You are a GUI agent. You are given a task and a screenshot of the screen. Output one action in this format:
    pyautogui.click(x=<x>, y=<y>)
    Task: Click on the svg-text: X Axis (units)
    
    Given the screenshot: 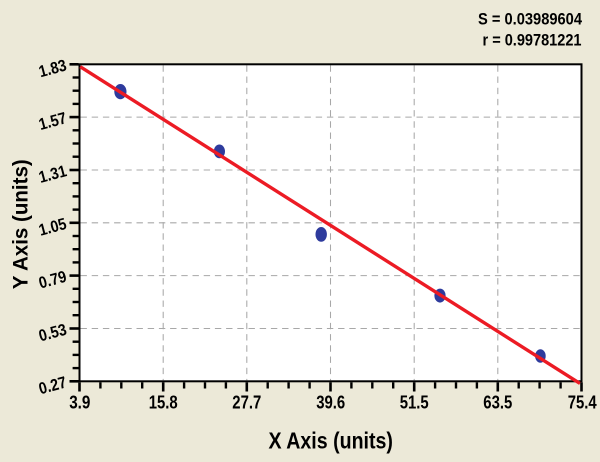 What is the action you would take?
    pyautogui.click(x=330, y=440)
    